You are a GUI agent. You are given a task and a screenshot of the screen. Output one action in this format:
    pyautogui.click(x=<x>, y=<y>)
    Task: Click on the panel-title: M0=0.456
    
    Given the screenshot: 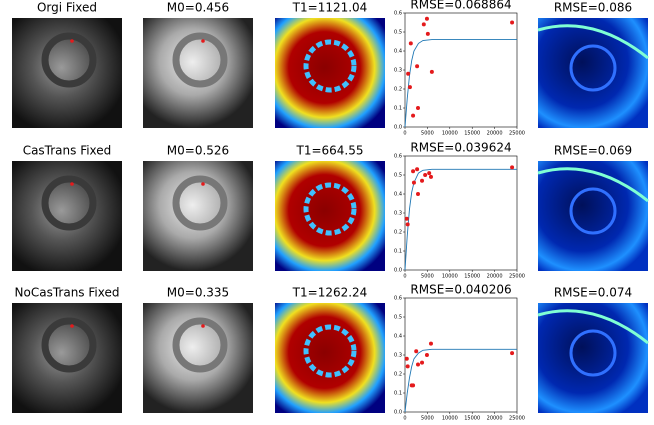 What is the action you would take?
    pyautogui.click(x=198, y=8)
    